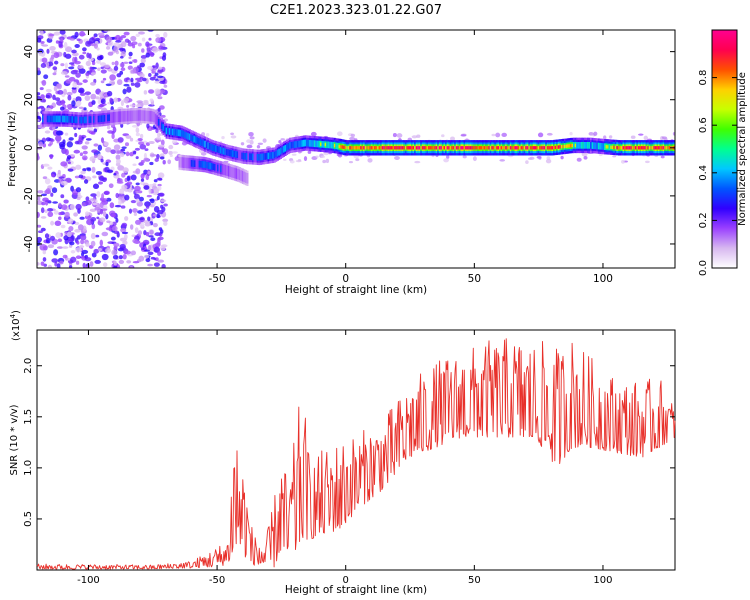  I want to click on spectrogram-x-axis-label: Height of straight line (km), so click(356, 290).